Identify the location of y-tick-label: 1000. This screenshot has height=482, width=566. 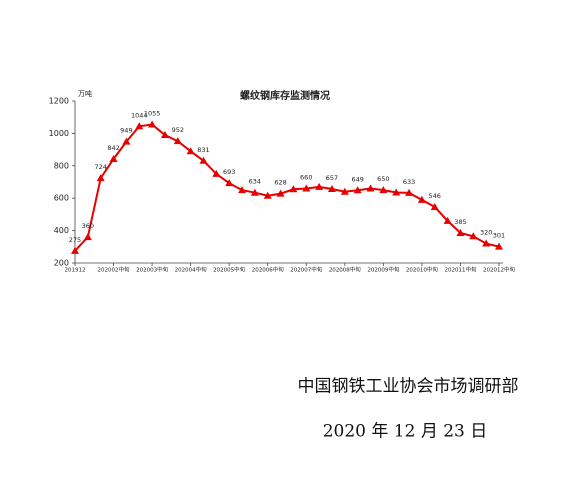
(59, 133).